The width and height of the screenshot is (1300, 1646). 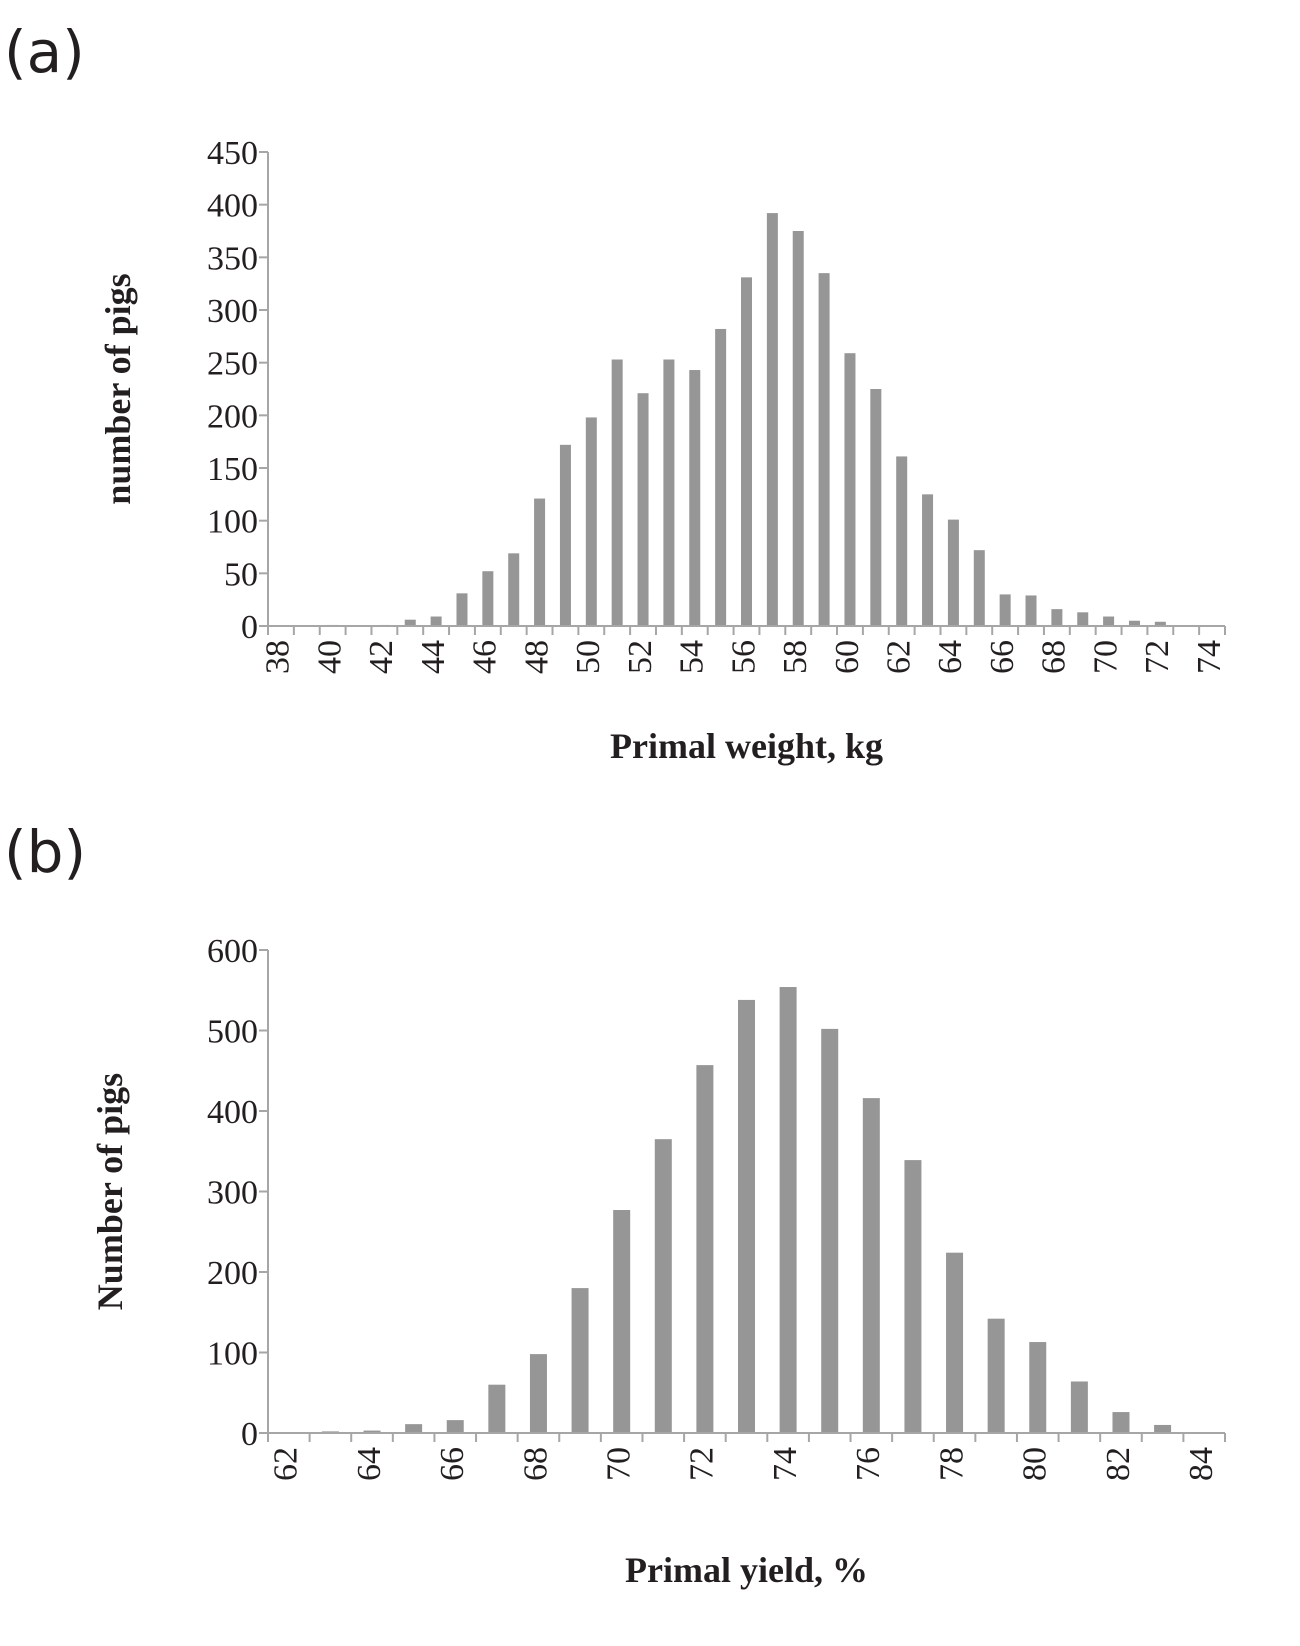 I want to click on y-tick-label: 350, so click(x=232, y=258).